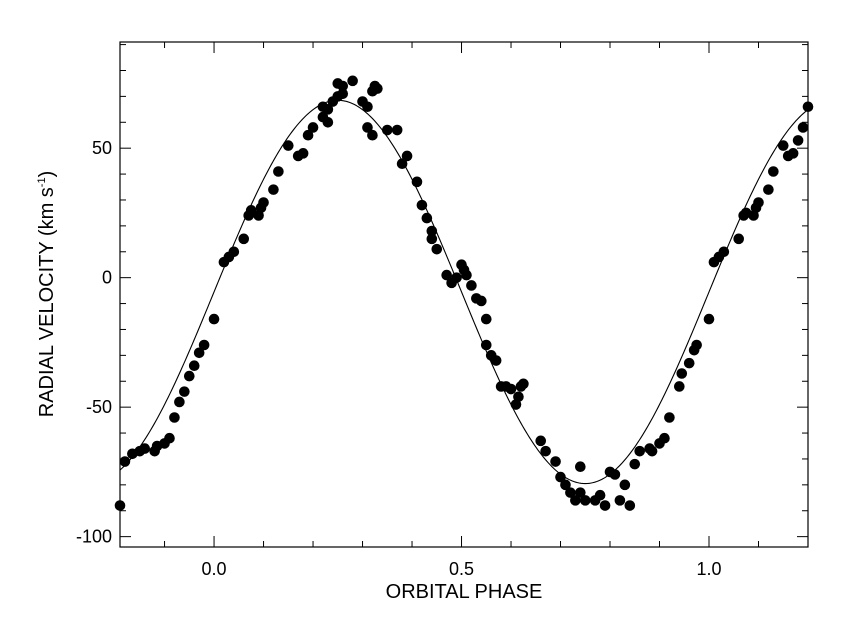 This screenshot has width=850, height=627. I want to click on y-tick-label: 50, so click(102, 148).